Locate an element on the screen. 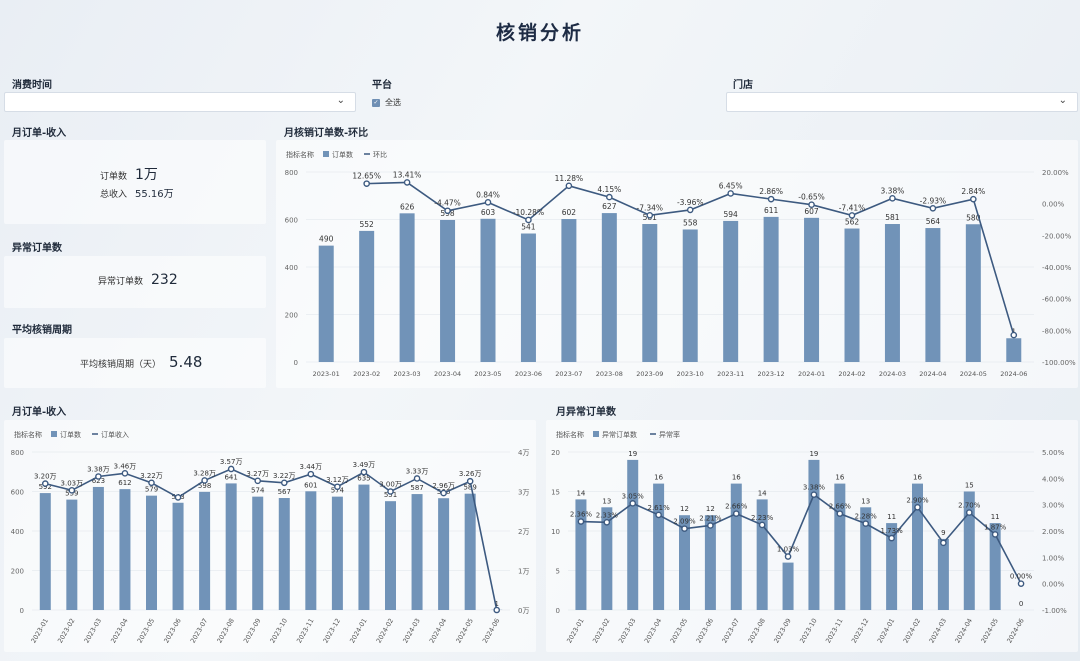  x-tick-label: 2023-08 is located at coordinates (756, 631).